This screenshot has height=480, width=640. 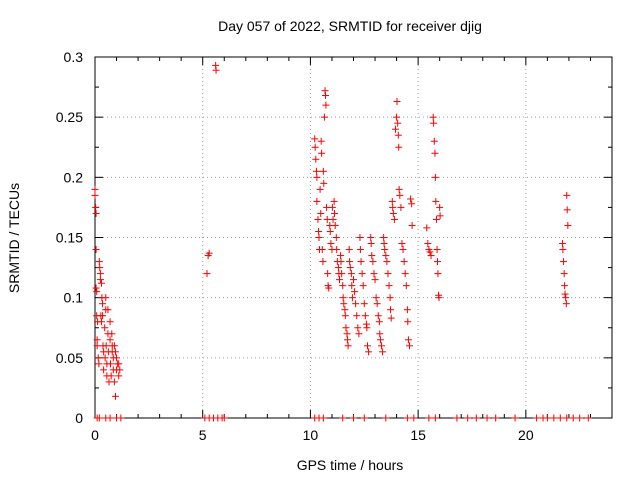 I want to click on x-tick-label: 20, so click(x=526, y=435).